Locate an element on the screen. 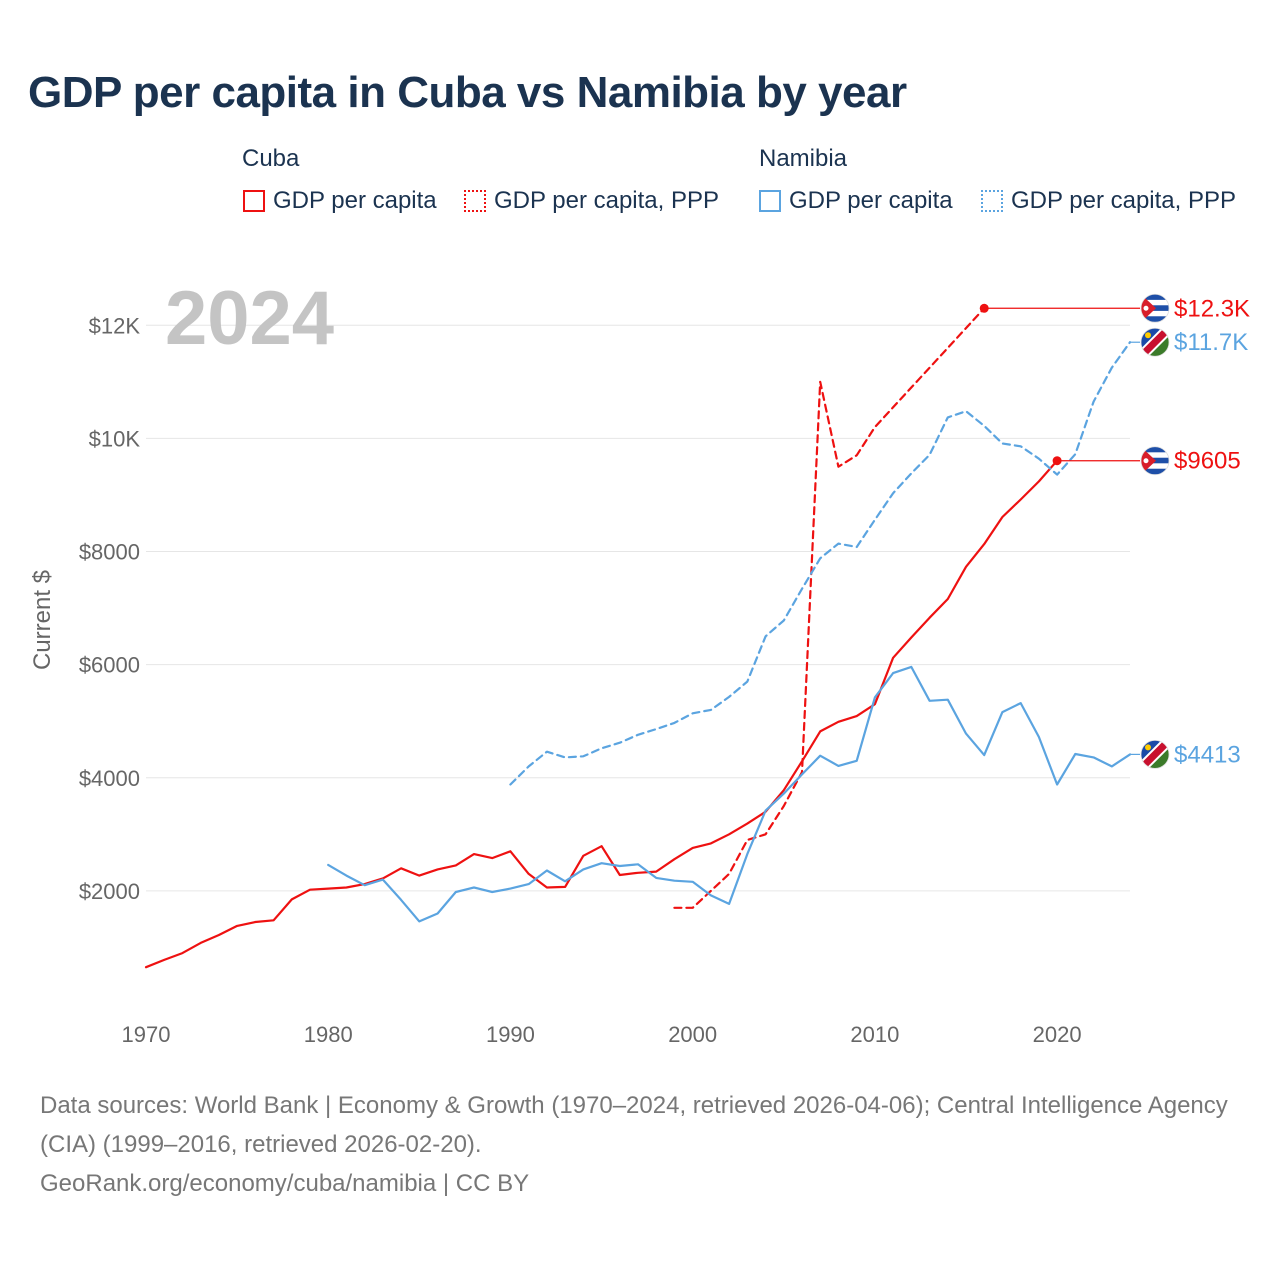 This screenshot has width=1280, height=1280. end-value-label: $9605 is located at coordinates (1207, 461).